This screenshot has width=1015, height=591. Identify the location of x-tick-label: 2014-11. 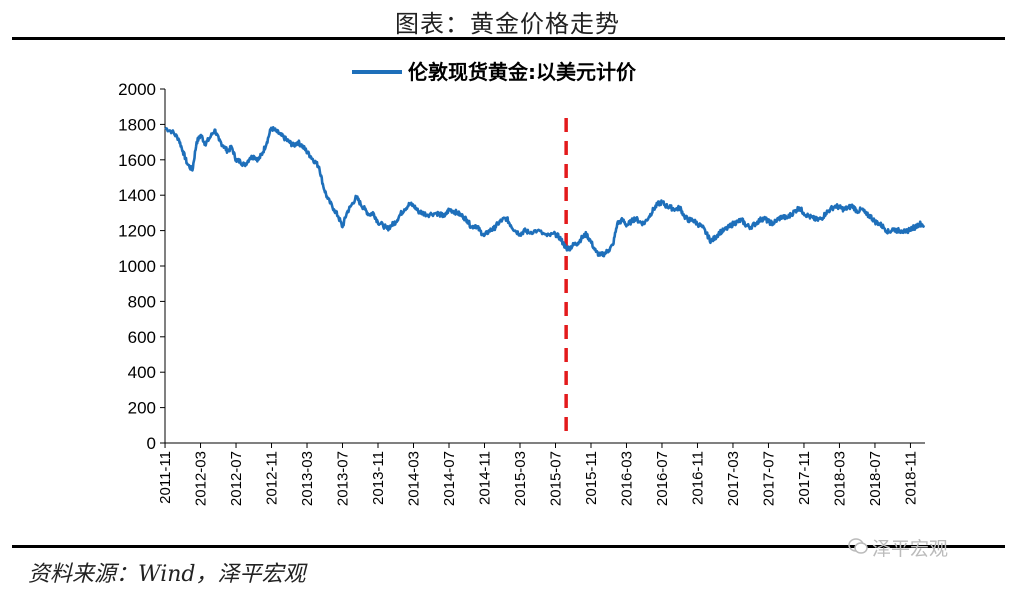
(484, 478).